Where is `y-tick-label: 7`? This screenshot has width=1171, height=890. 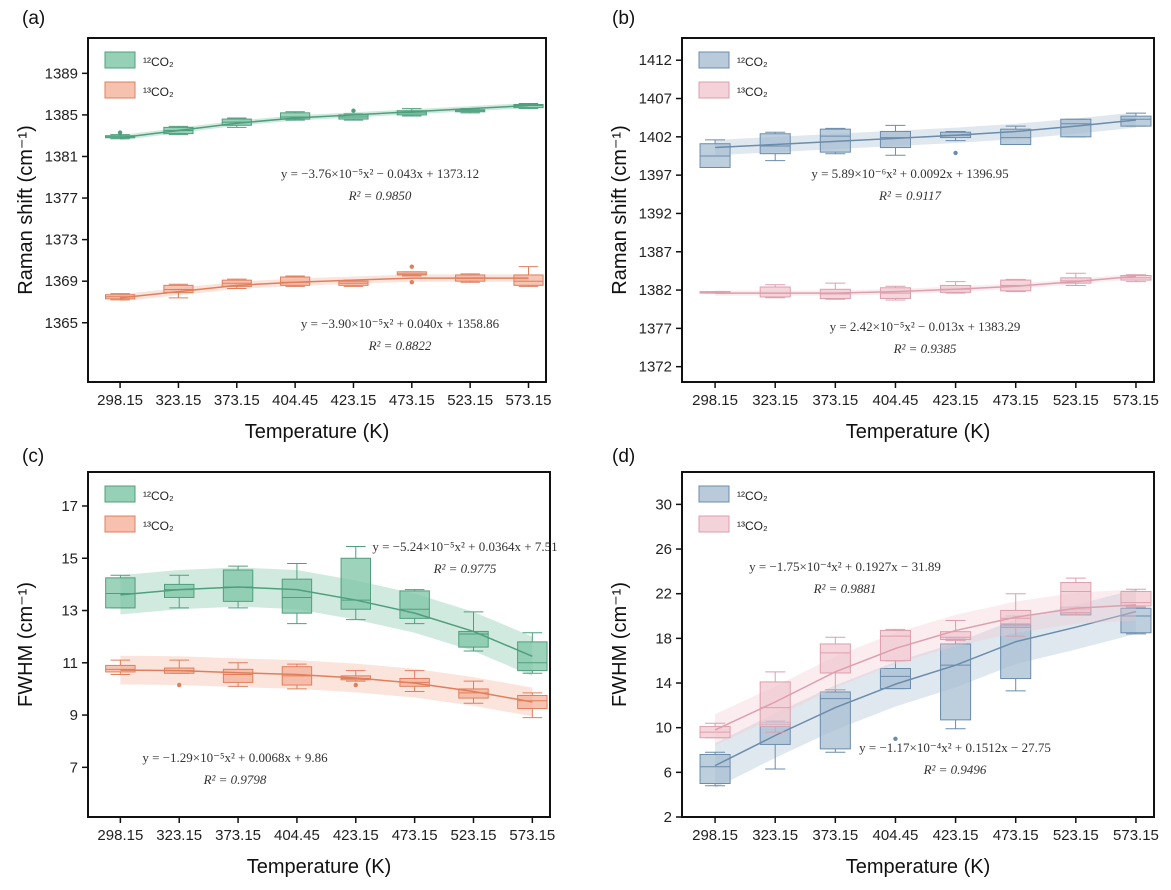
y-tick-label: 7 is located at coordinates (74, 767).